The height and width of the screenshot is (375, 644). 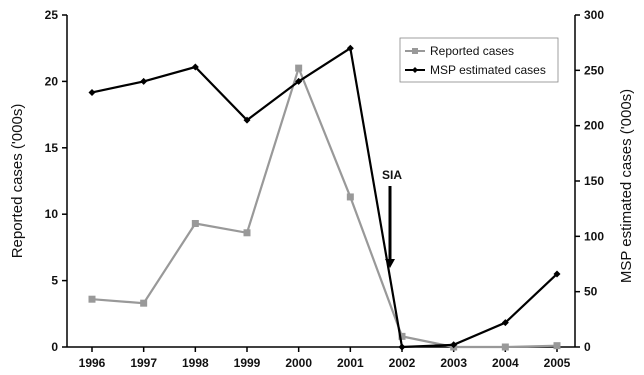 What do you see at coordinates (453, 363) in the screenshot?
I see `x-tick-label: 2003` at bounding box center [453, 363].